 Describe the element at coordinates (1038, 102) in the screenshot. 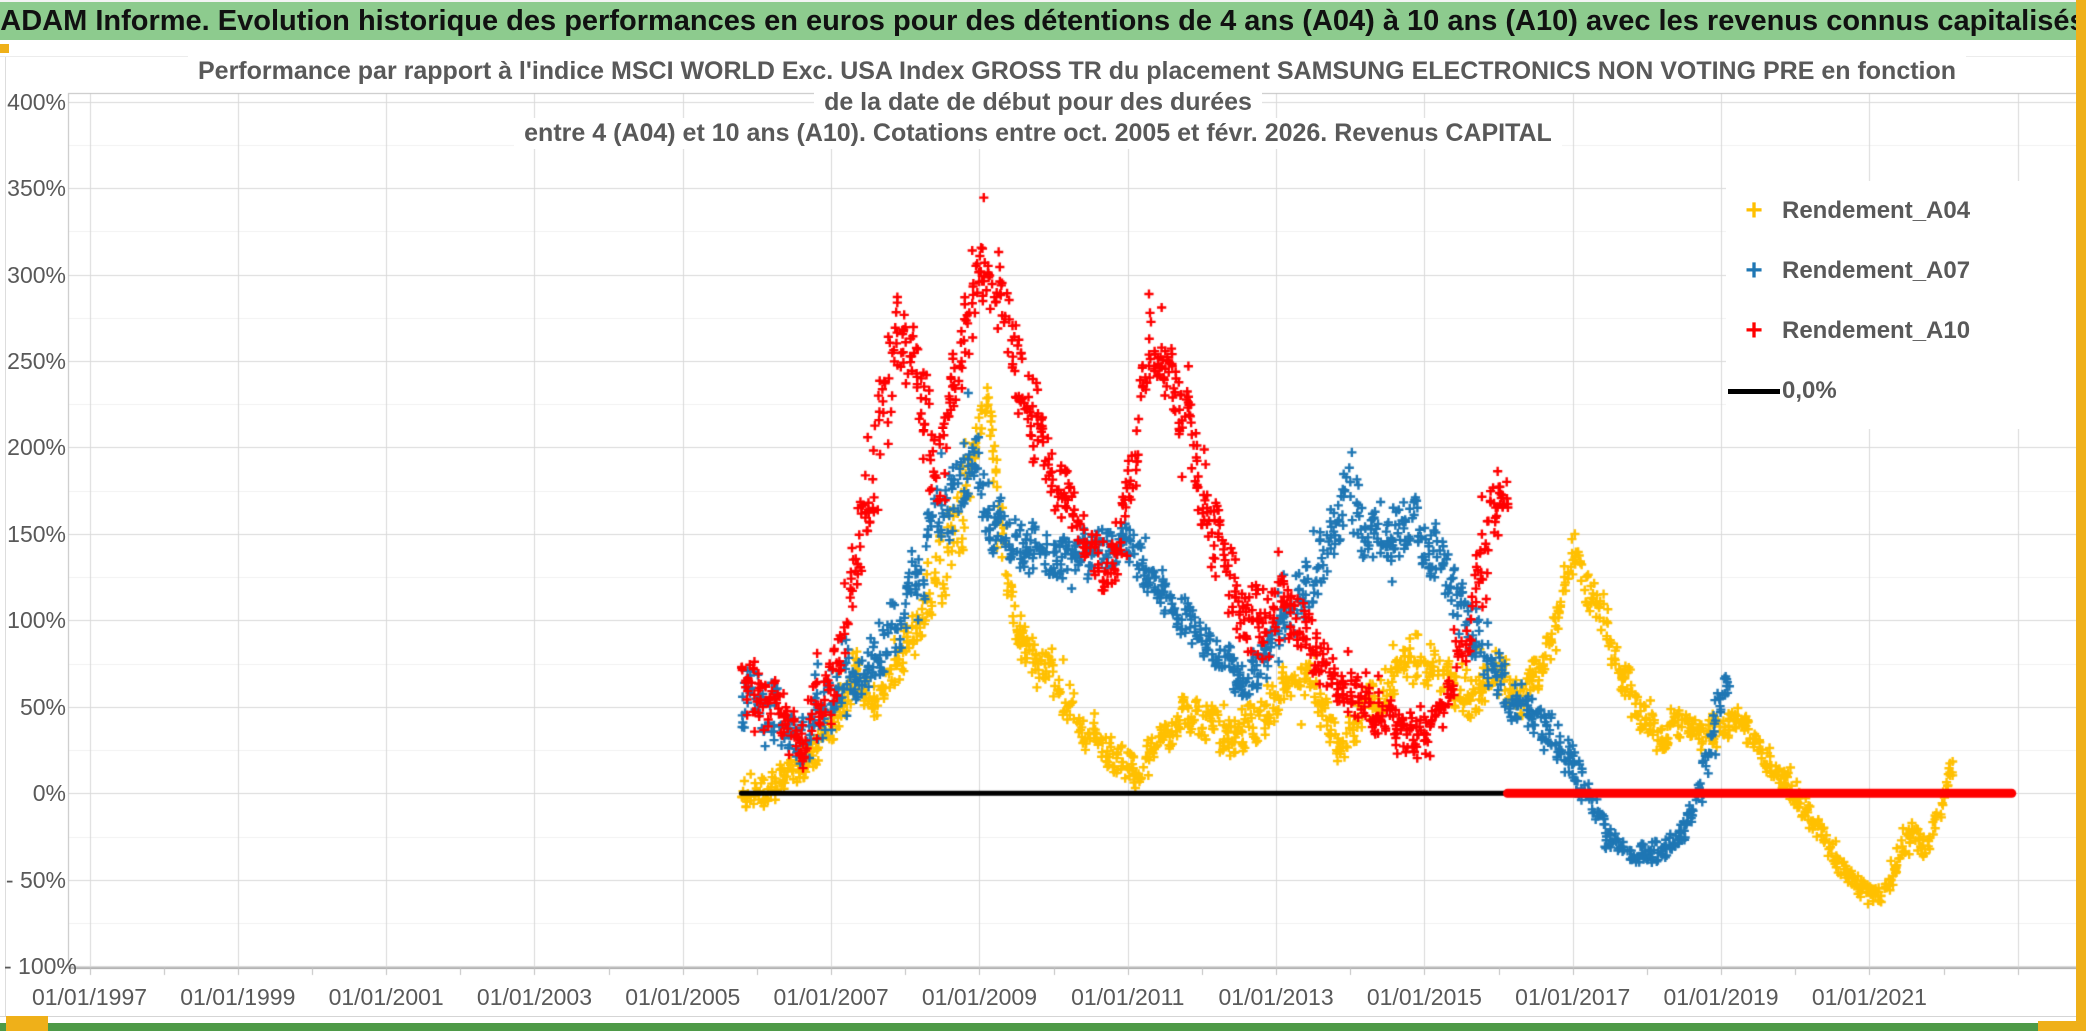

I see `chart-title-line-2: de la date de début pour des durées` at that location.